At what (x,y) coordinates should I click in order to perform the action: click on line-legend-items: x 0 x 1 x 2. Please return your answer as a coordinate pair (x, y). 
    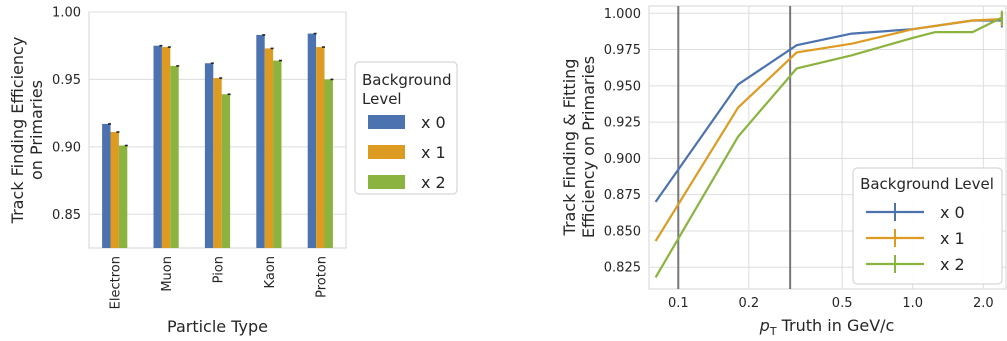
    Looking at the image, I should click on (915, 238).